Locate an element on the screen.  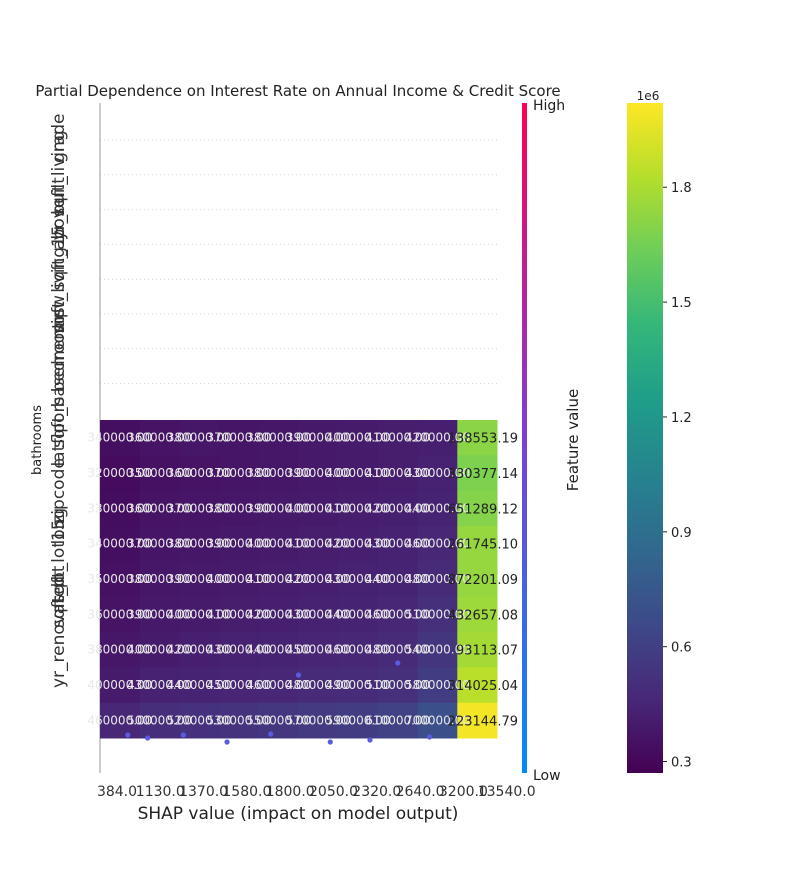
y-tick-label: sqft_living15 is located at coordinates (59, 279).